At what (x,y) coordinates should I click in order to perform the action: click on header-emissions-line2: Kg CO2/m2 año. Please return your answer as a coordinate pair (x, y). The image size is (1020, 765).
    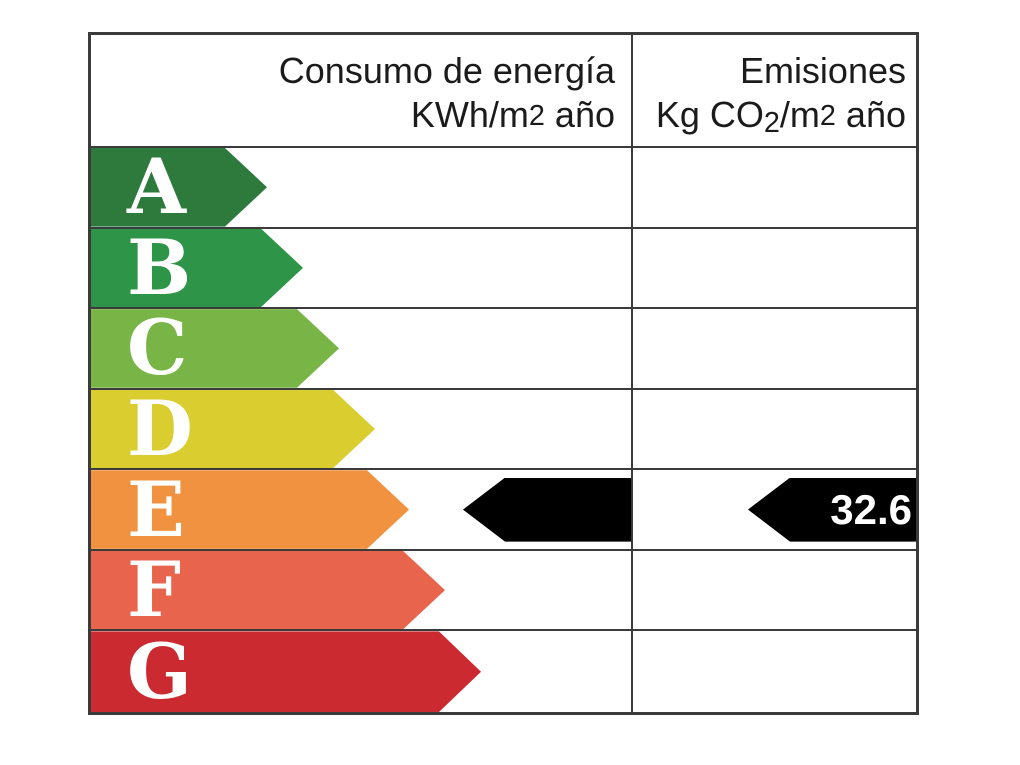
    Looking at the image, I should click on (769, 116).